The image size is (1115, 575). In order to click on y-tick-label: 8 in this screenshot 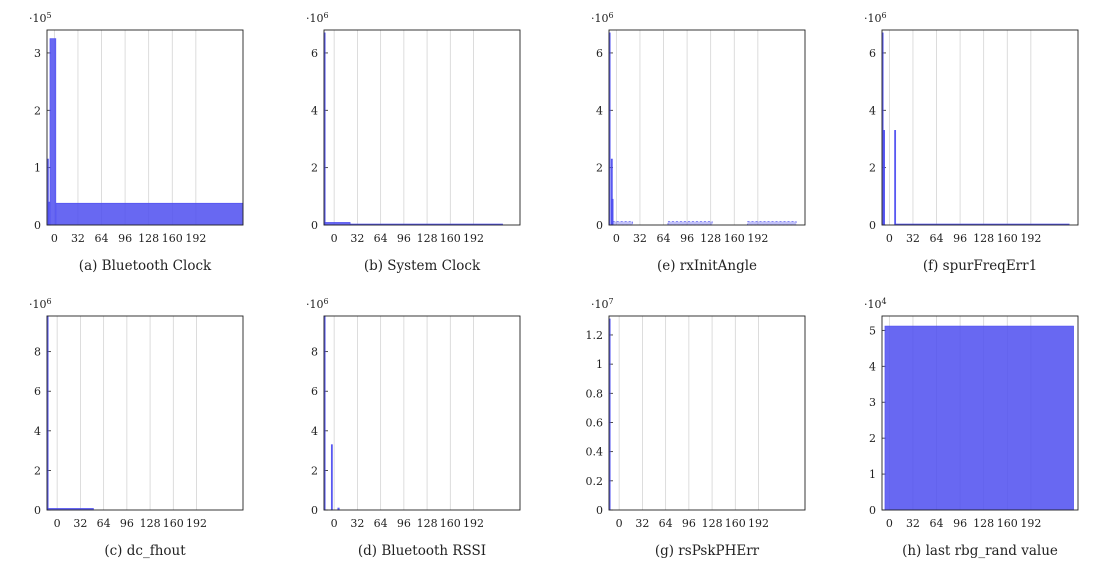, I will do `click(314, 352)`.